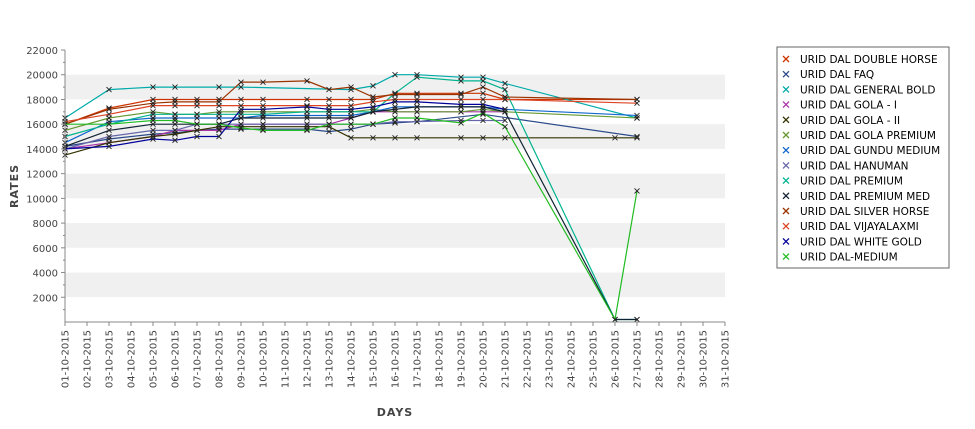 The width and height of the screenshot is (975, 429). Describe the element at coordinates (616, 359) in the screenshot. I see `x-tick-label: 26-10-2015` at that location.